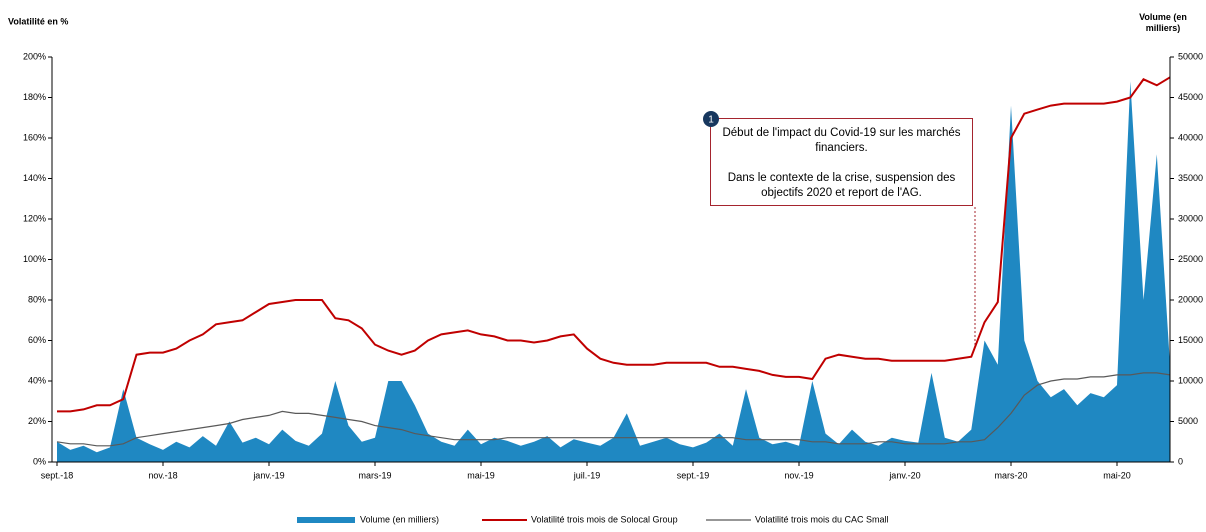 The image size is (1206, 532). What do you see at coordinates (1190, 56) in the screenshot?
I see `y2-tick-label: 50000` at bounding box center [1190, 56].